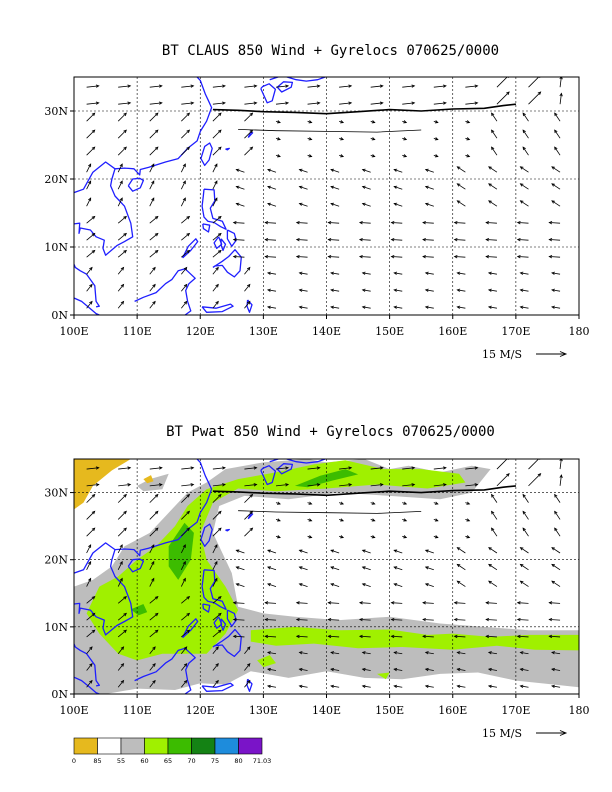 This screenshot has width=612, height=792. What do you see at coordinates (263, 331) in the screenshot?
I see `x-tick-label: 130E` at bounding box center [263, 331].